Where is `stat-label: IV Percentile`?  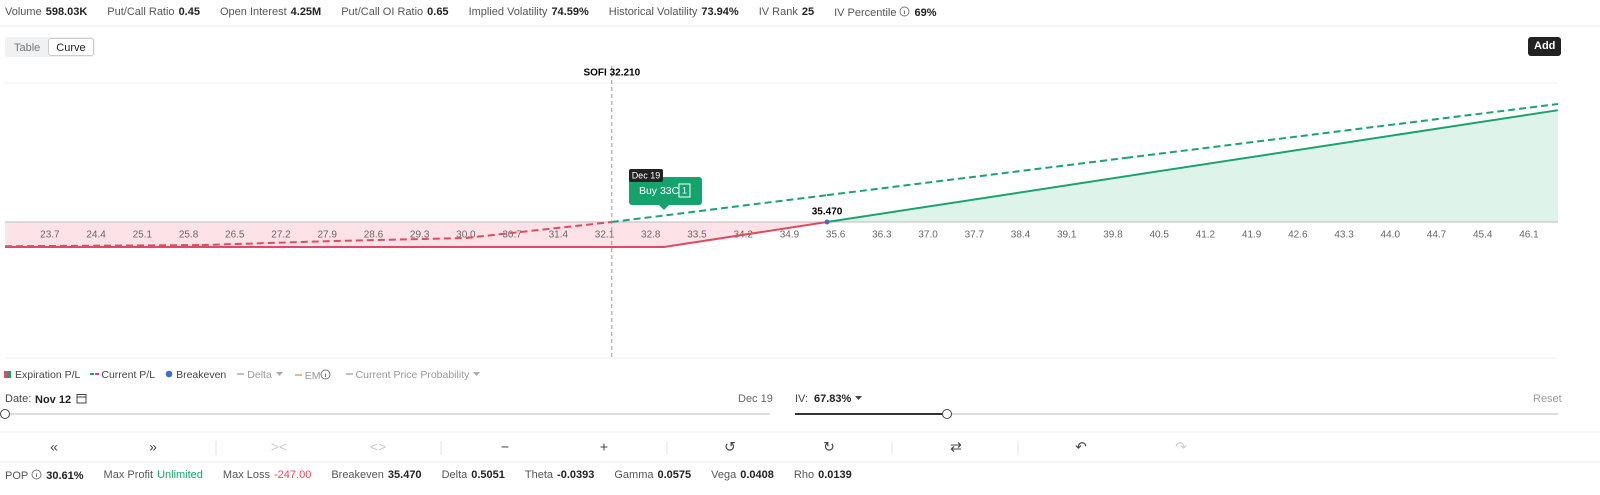
stat-label: IV Percentile is located at coordinates (865, 13).